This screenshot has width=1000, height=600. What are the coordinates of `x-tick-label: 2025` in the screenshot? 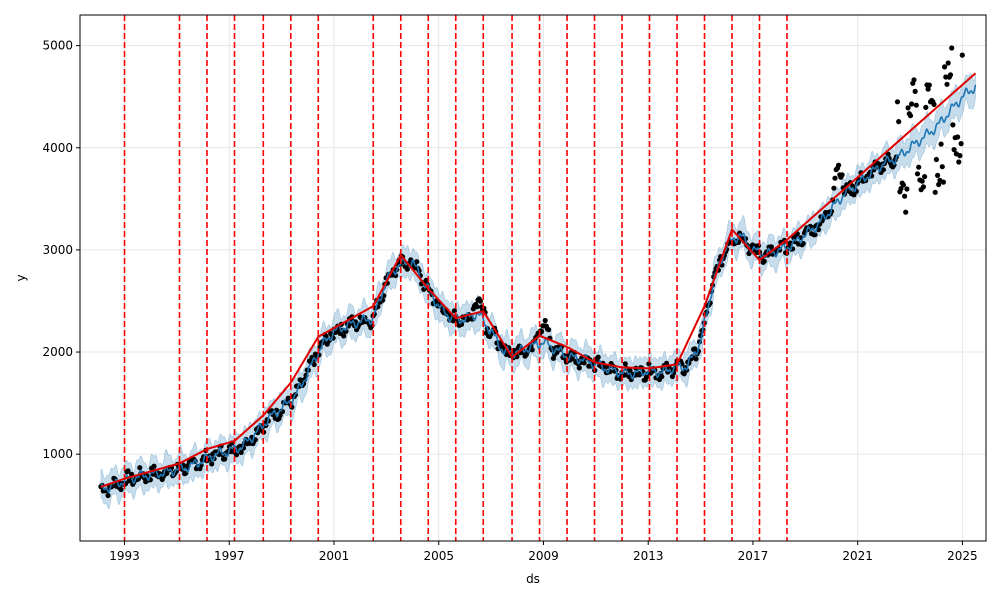 It's located at (962, 556).